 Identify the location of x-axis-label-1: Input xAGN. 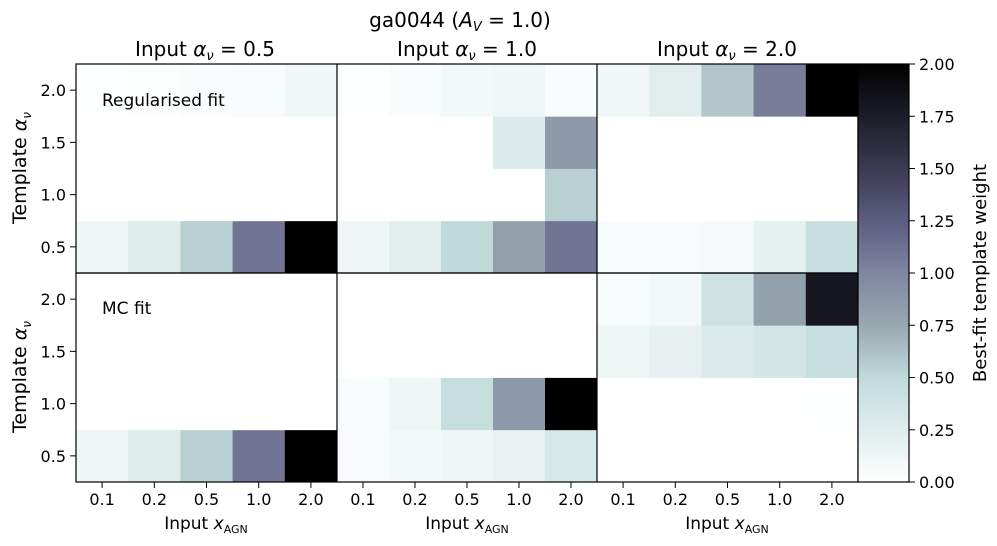
(206, 525).